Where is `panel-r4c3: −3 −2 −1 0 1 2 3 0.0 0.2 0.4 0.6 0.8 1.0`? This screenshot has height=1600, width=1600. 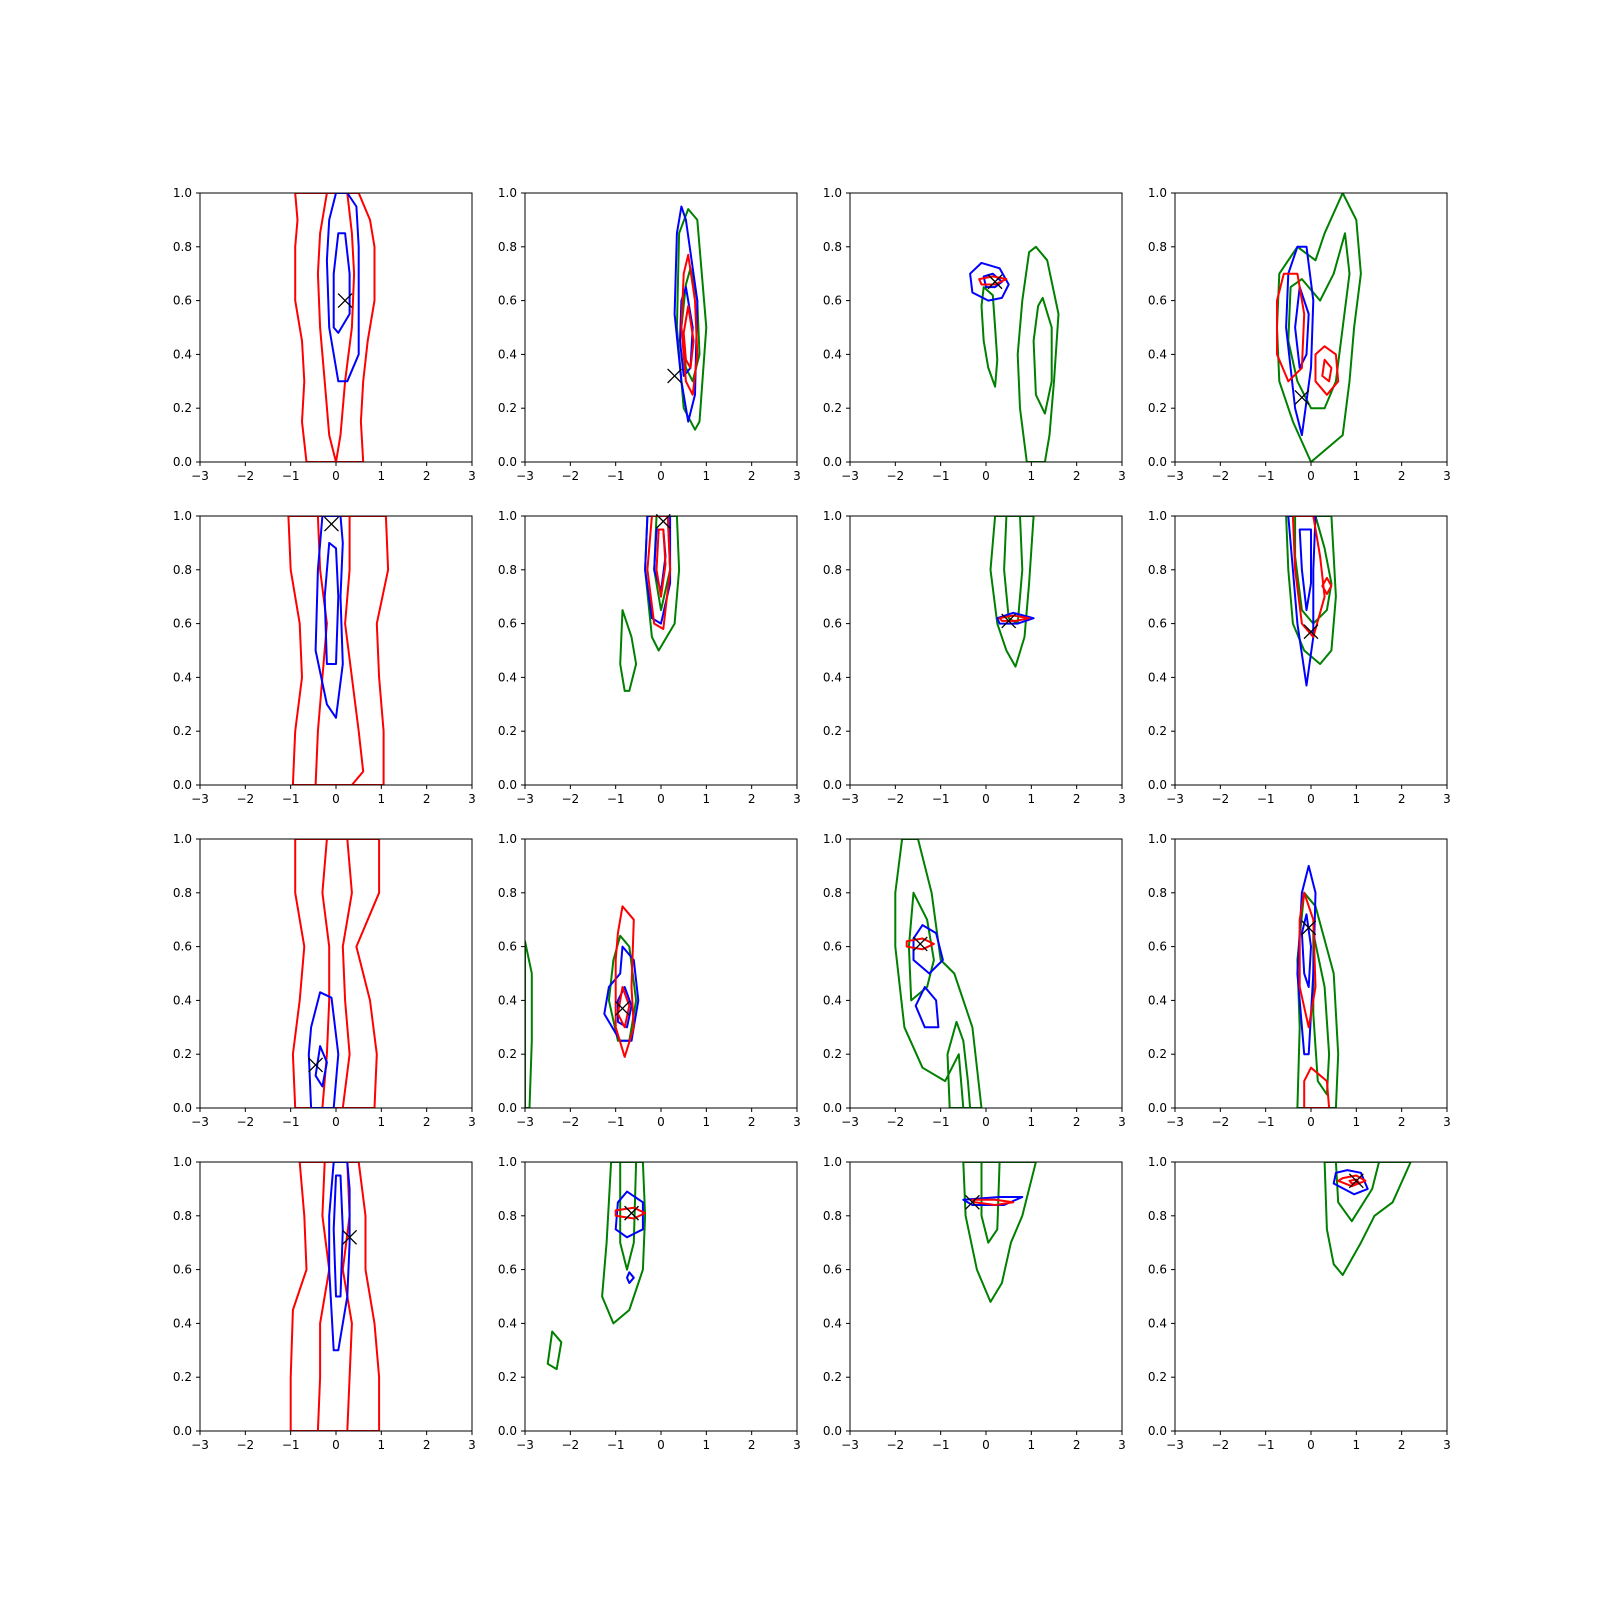 panel-r4c3: −3 −2 −1 0 1 2 3 0.0 0.2 0.4 0.6 0.8 1.0 is located at coordinates (974, 1303).